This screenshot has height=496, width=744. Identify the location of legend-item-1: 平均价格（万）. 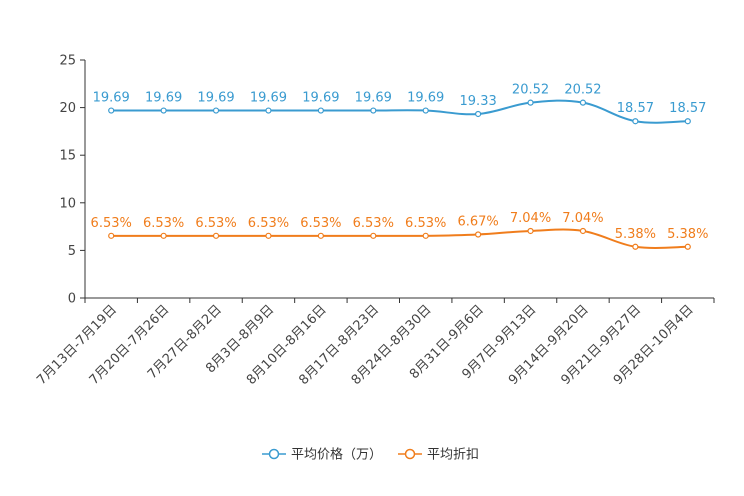
(322, 455).